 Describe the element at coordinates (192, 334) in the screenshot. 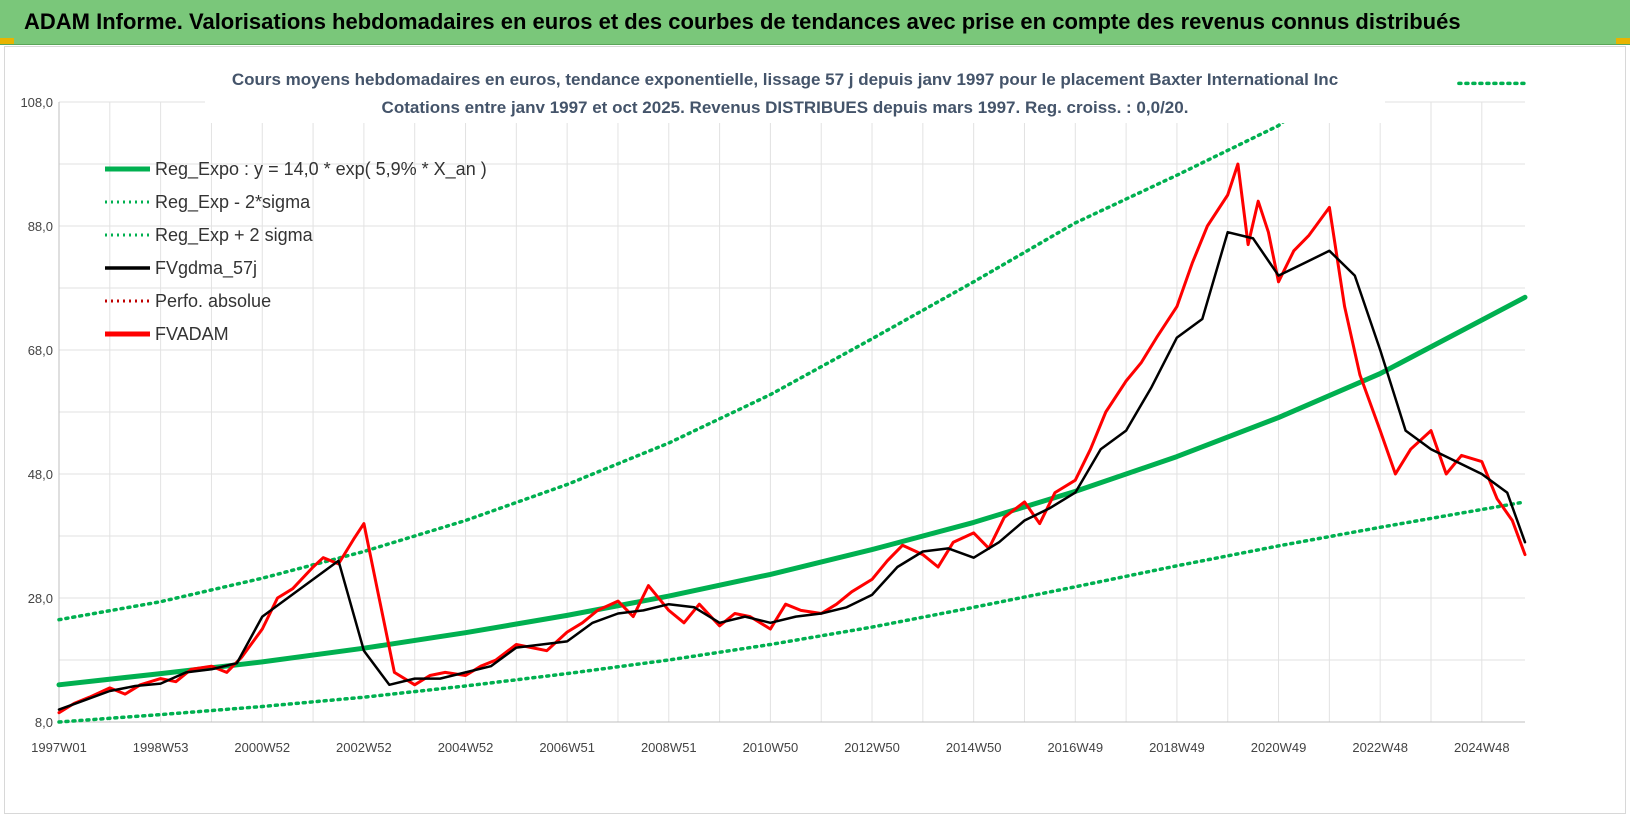

I see `legend-label: FVADAM` at that location.